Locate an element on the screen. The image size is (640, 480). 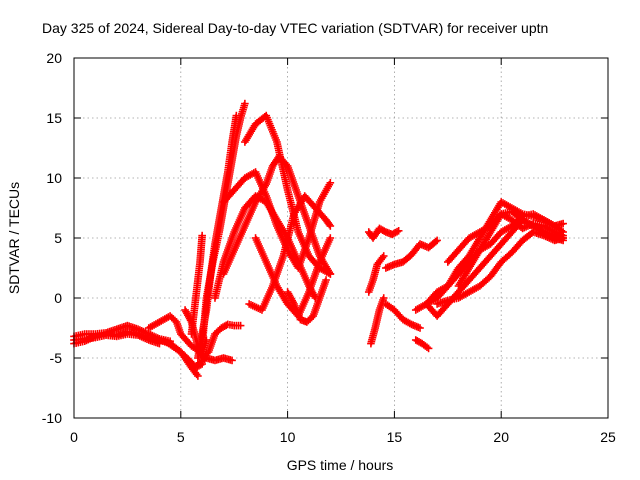
y-tick-label: 20 is located at coordinates (54, 58).